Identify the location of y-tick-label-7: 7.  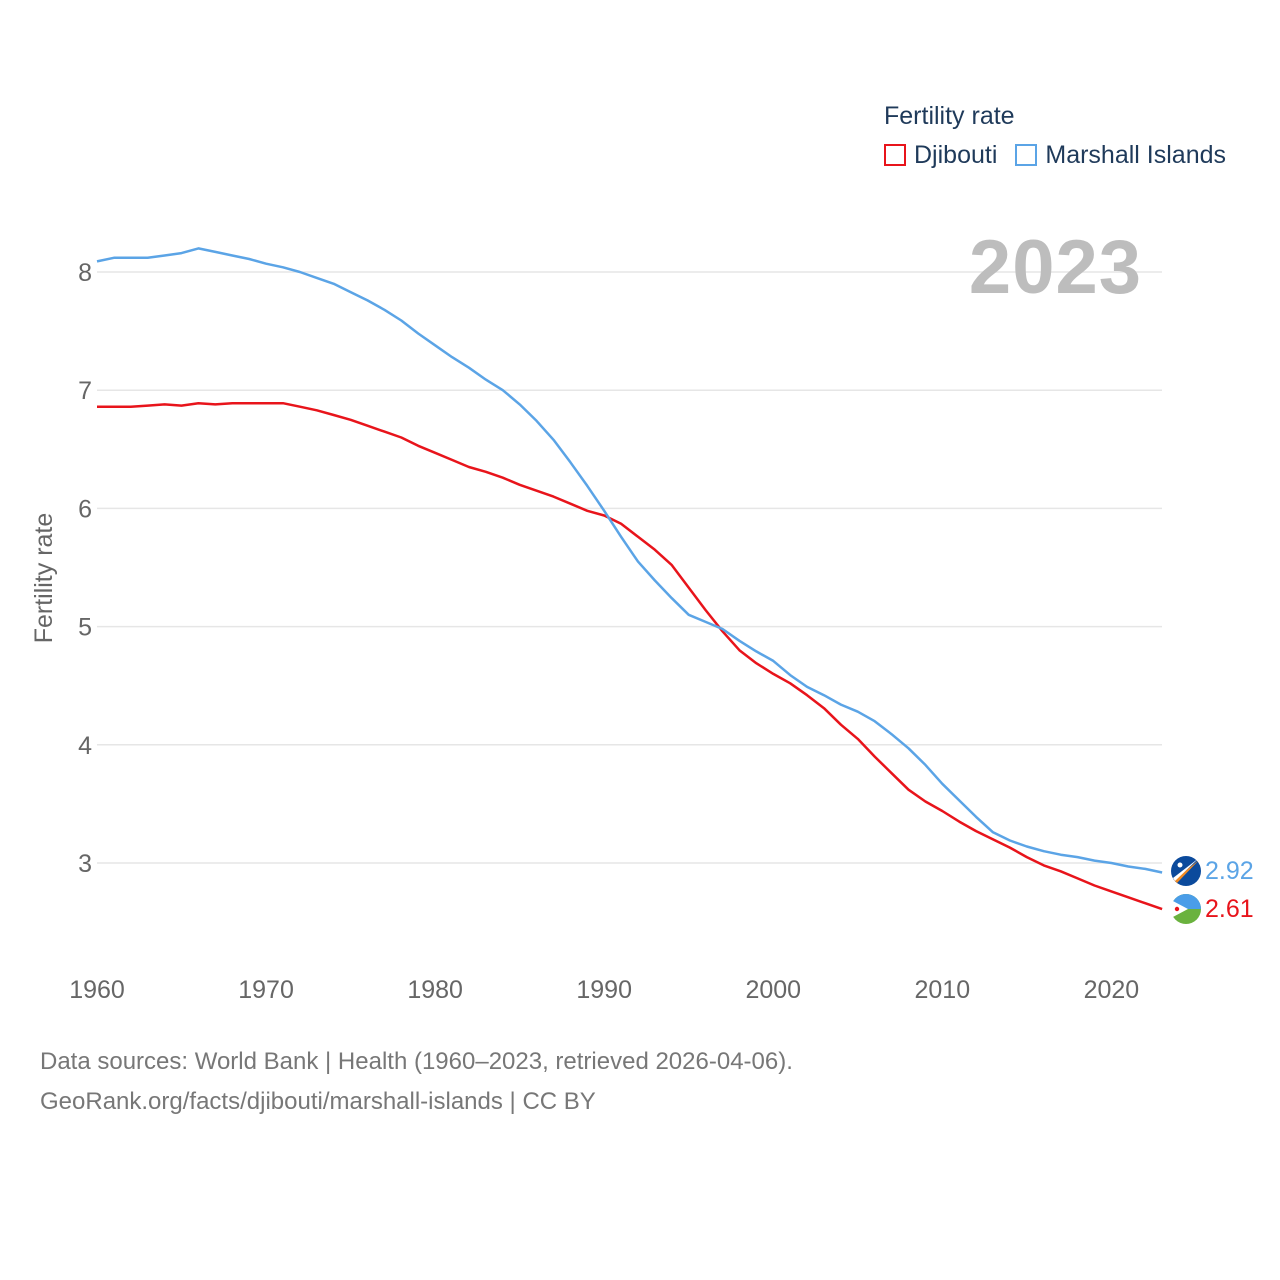
(85, 391).